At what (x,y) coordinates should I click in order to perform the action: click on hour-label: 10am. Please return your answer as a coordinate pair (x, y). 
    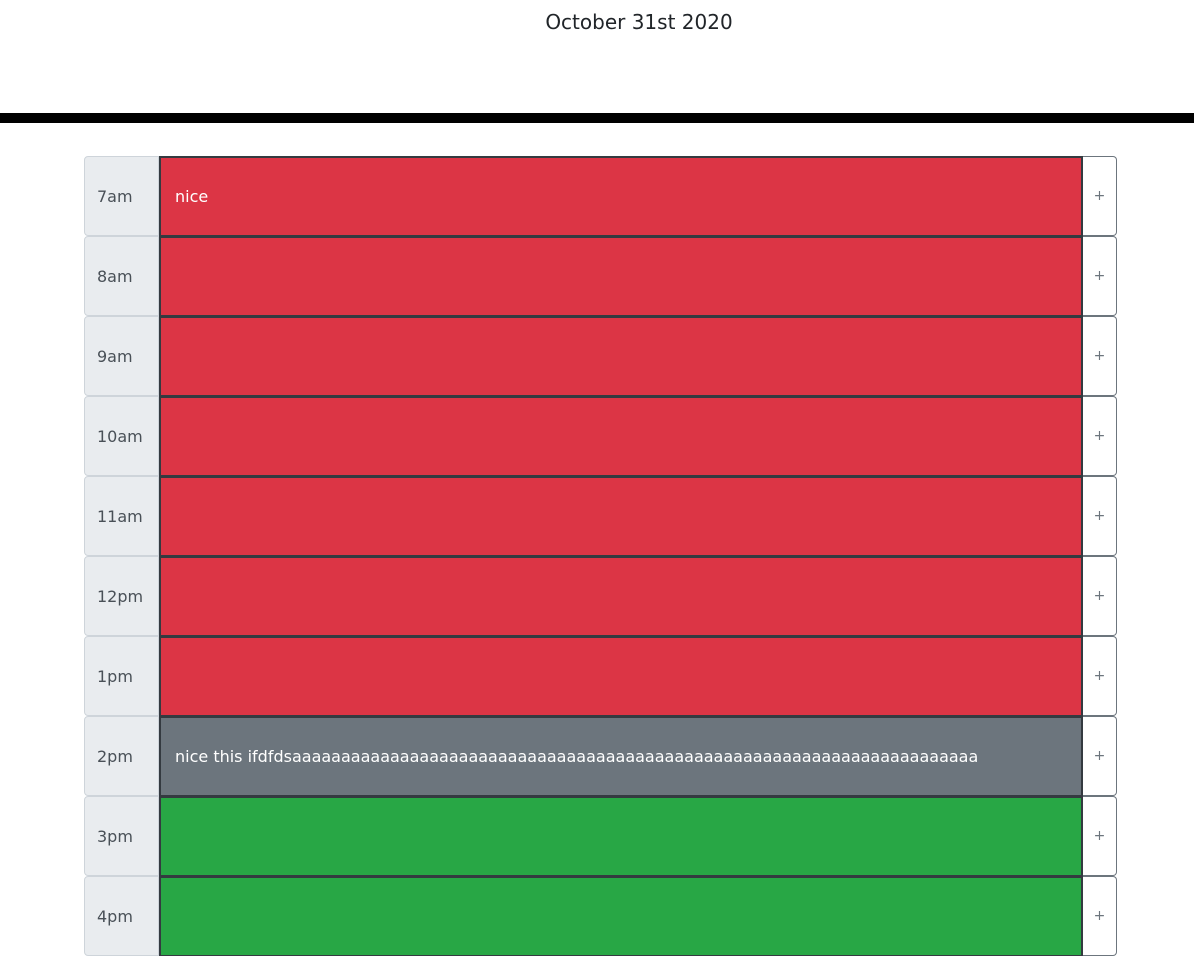
    Looking at the image, I should click on (121, 436).